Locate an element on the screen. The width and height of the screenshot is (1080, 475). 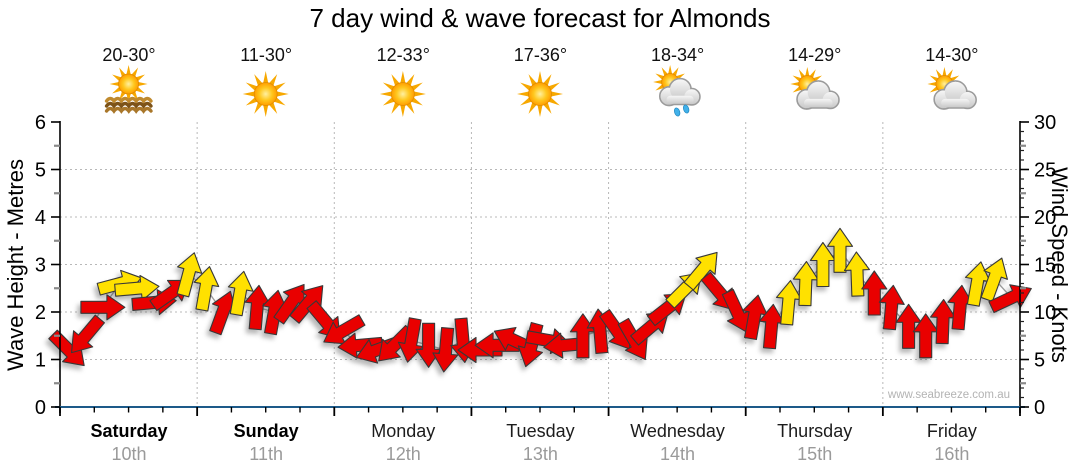
right-axis-tick-label: 5 is located at coordinates (1039, 361).